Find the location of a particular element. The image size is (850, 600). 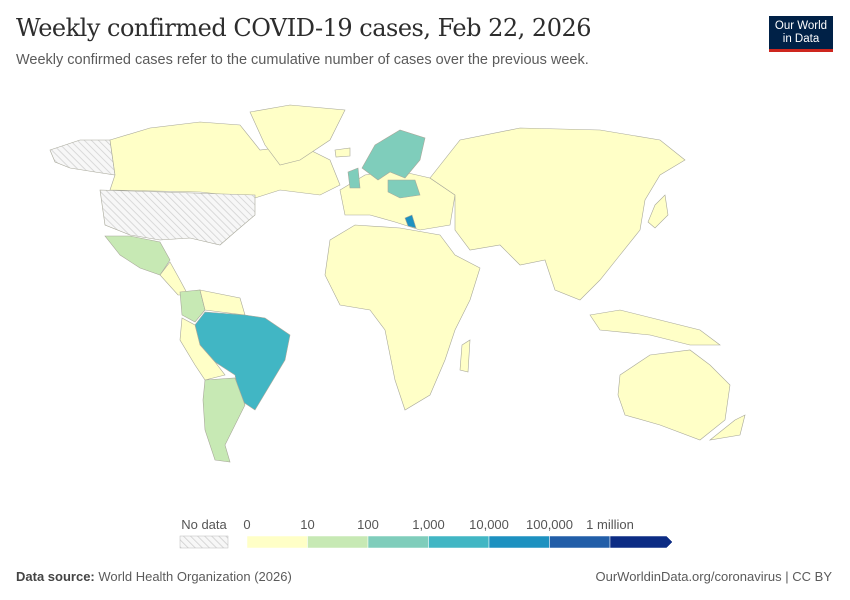

legend-tick-label: 10 is located at coordinates (307, 524).